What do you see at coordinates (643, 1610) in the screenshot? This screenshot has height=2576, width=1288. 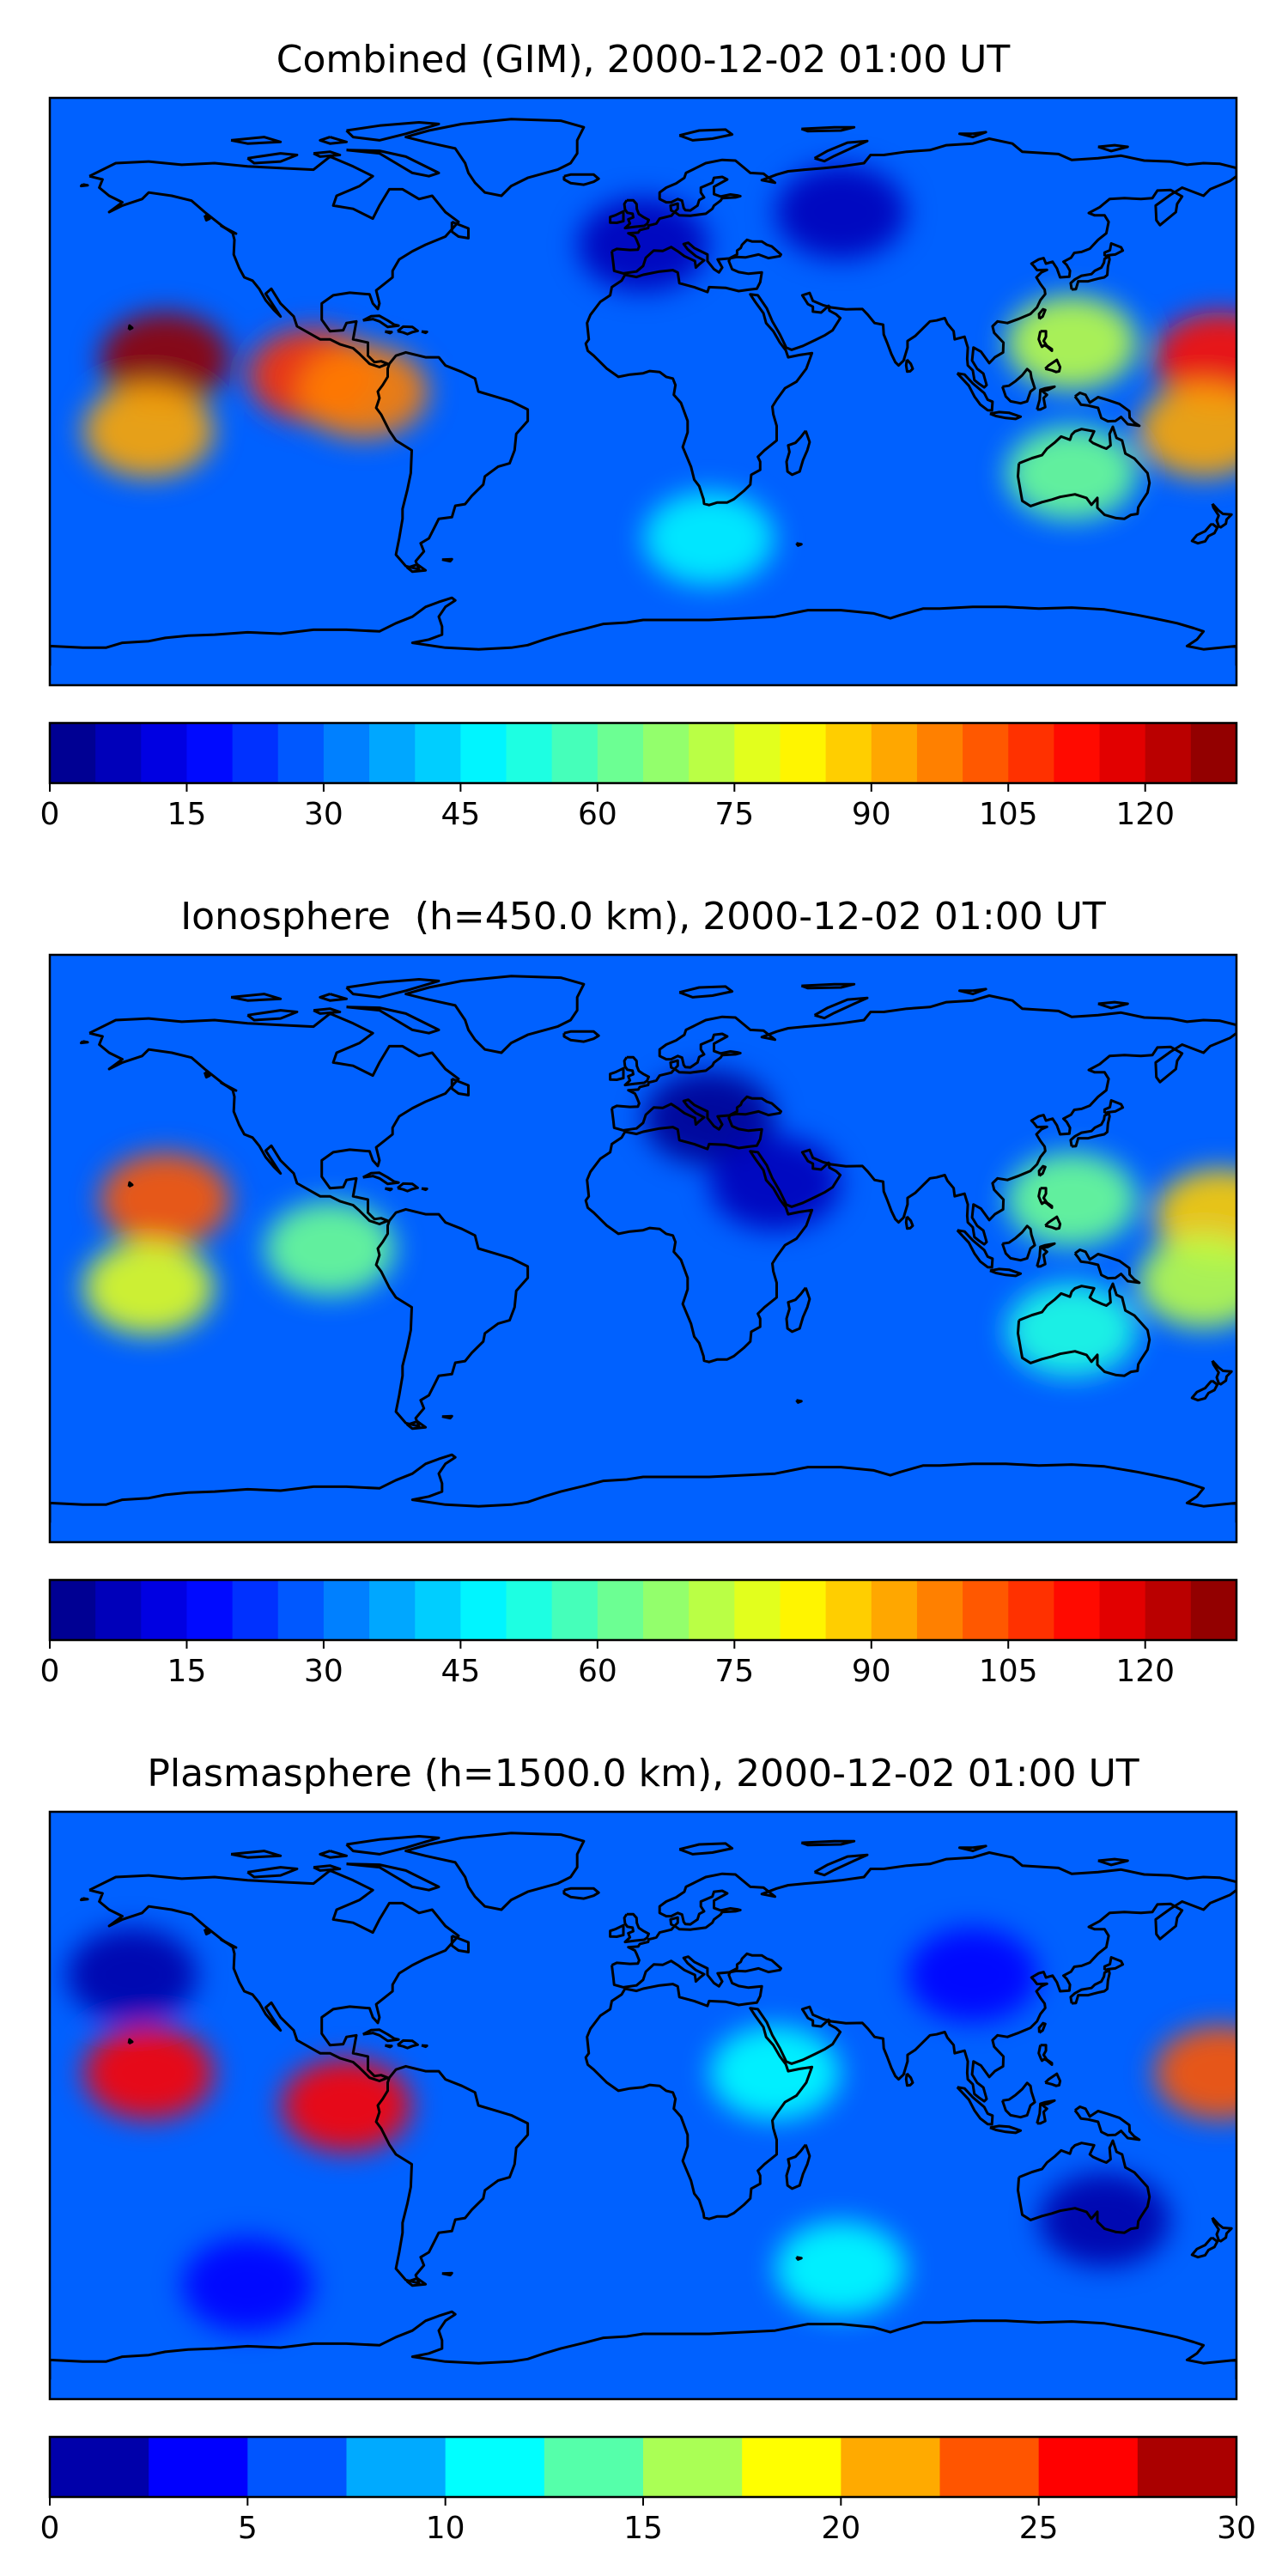 I see `colorbar-frame` at bounding box center [643, 1610].